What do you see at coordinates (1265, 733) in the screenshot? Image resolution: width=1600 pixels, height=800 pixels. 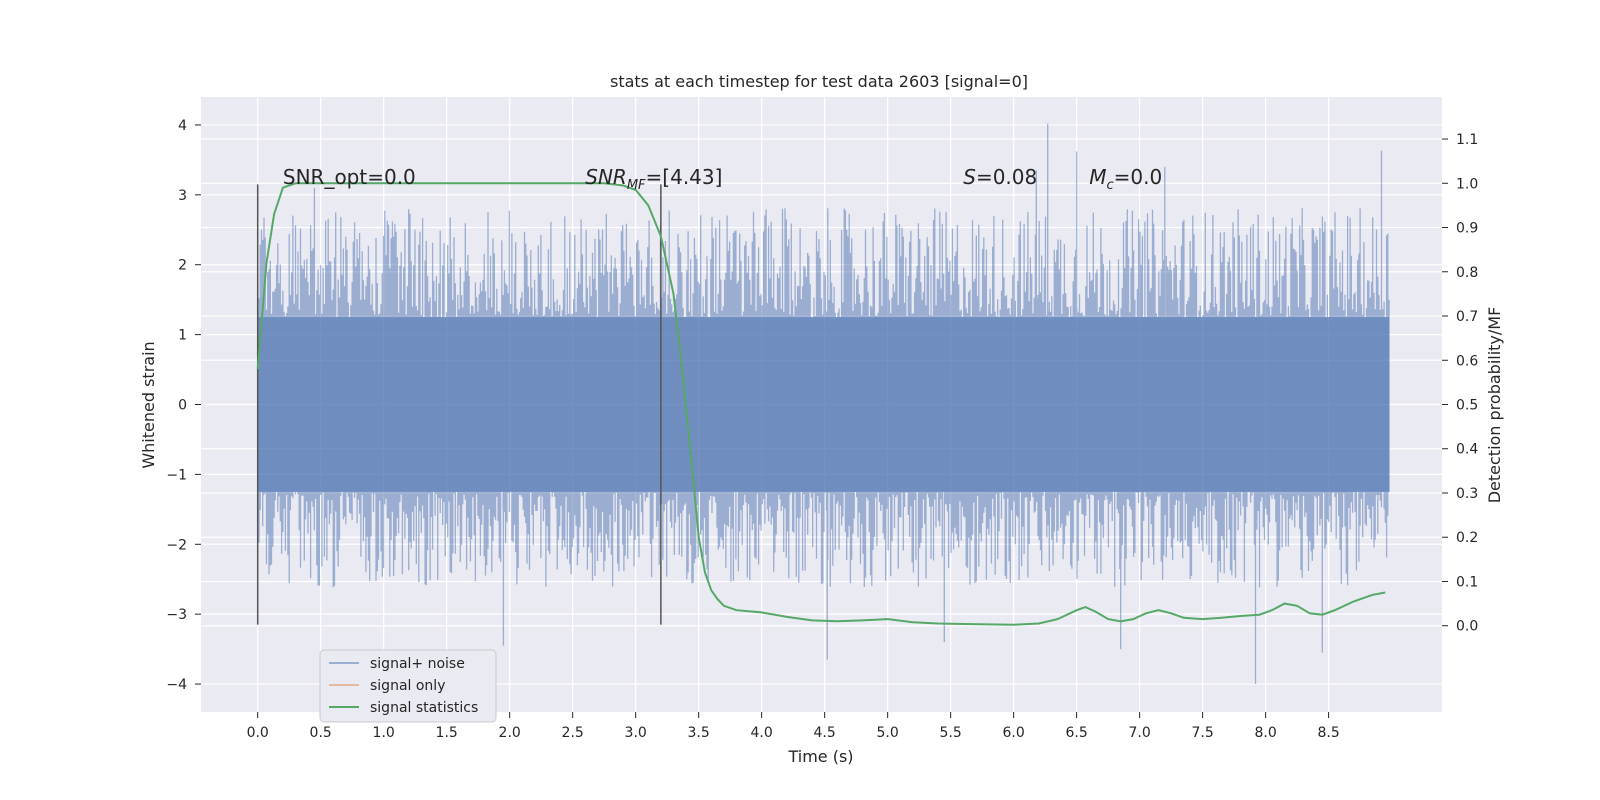 I see `x-tick-label: 8.0` at bounding box center [1265, 733].